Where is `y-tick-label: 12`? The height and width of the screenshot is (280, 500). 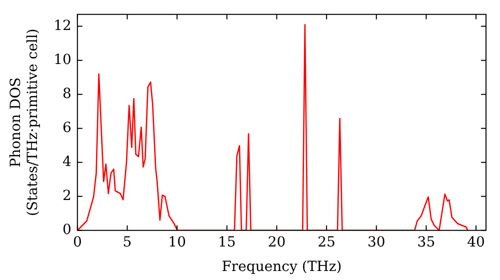 y-tick-label: 12 is located at coordinates (63, 26).